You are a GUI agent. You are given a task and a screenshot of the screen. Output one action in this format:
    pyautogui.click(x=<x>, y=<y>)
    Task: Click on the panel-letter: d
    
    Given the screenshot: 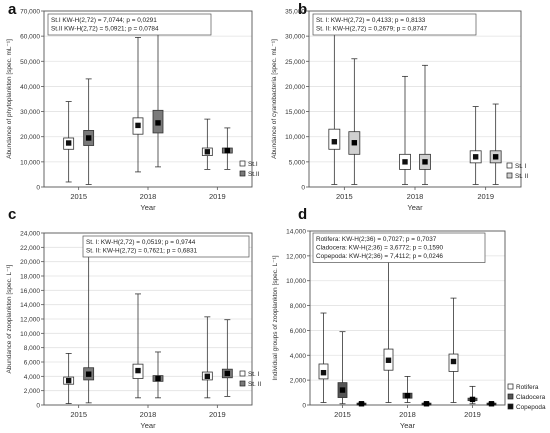 What is the action you would take?
    pyautogui.click(x=302, y=214)
    